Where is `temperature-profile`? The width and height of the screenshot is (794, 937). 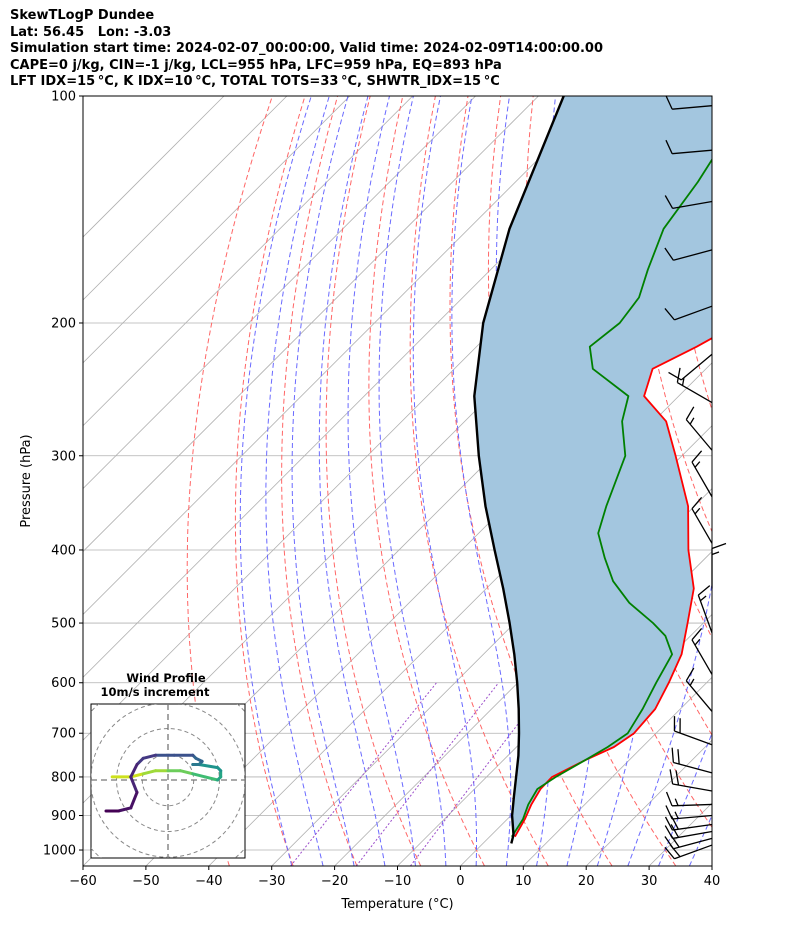
temperature-profile is located at coordinates (613, 587).